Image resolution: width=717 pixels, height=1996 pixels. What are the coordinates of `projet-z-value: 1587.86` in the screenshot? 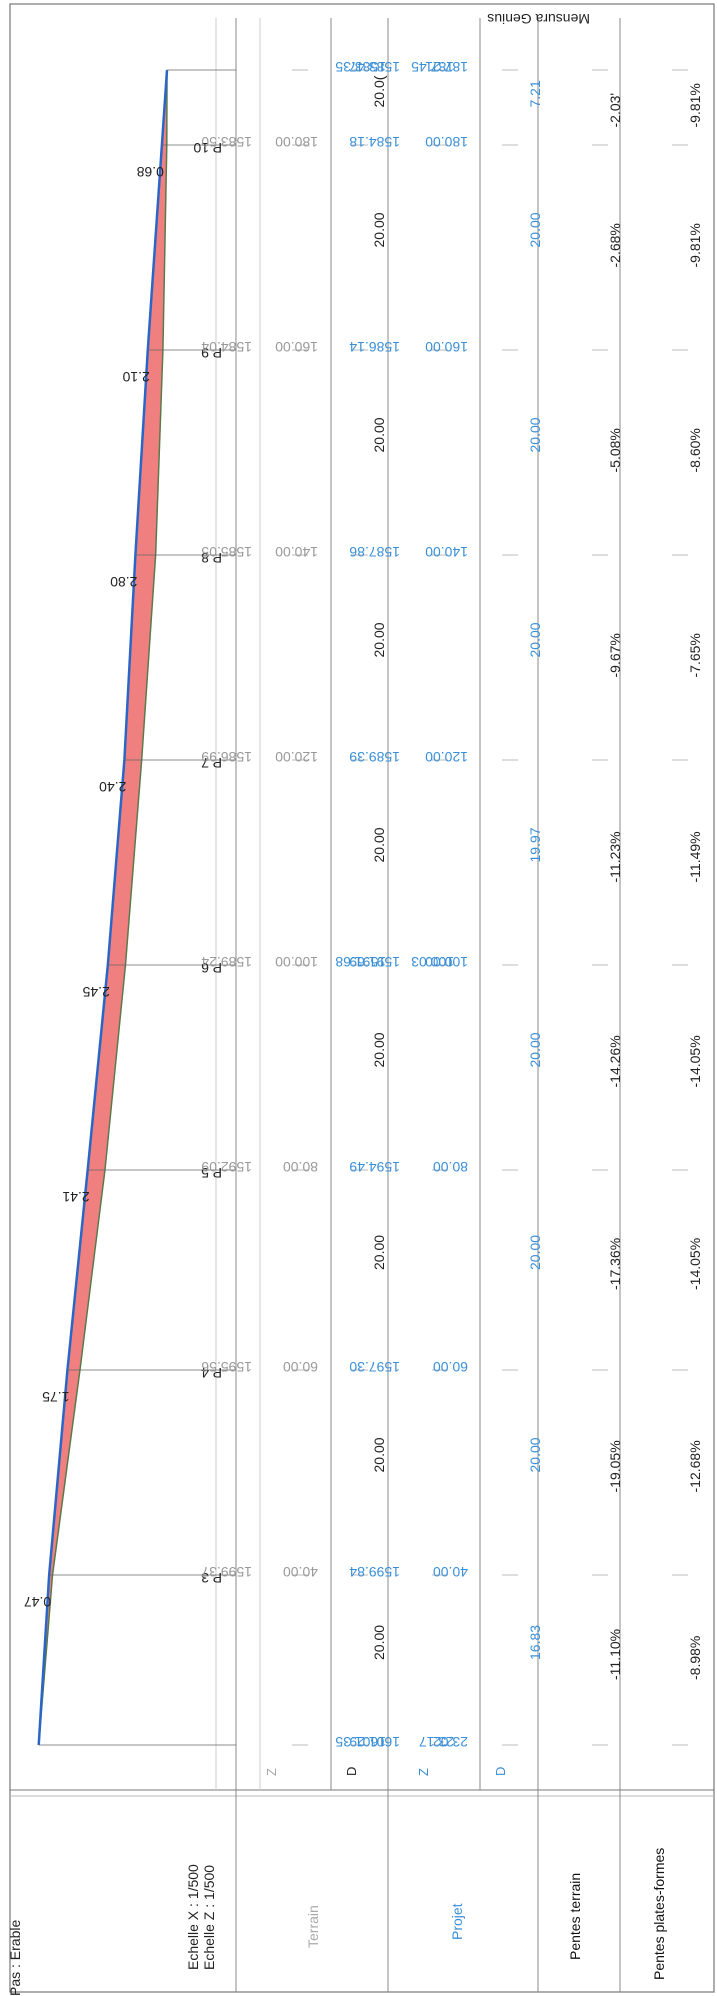 It's located at (374, 552).